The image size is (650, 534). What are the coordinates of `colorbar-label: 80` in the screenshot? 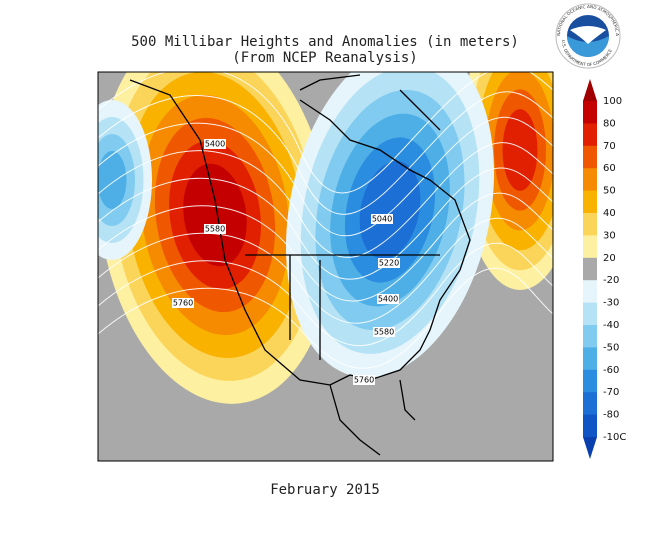 It's located at (609, 123).